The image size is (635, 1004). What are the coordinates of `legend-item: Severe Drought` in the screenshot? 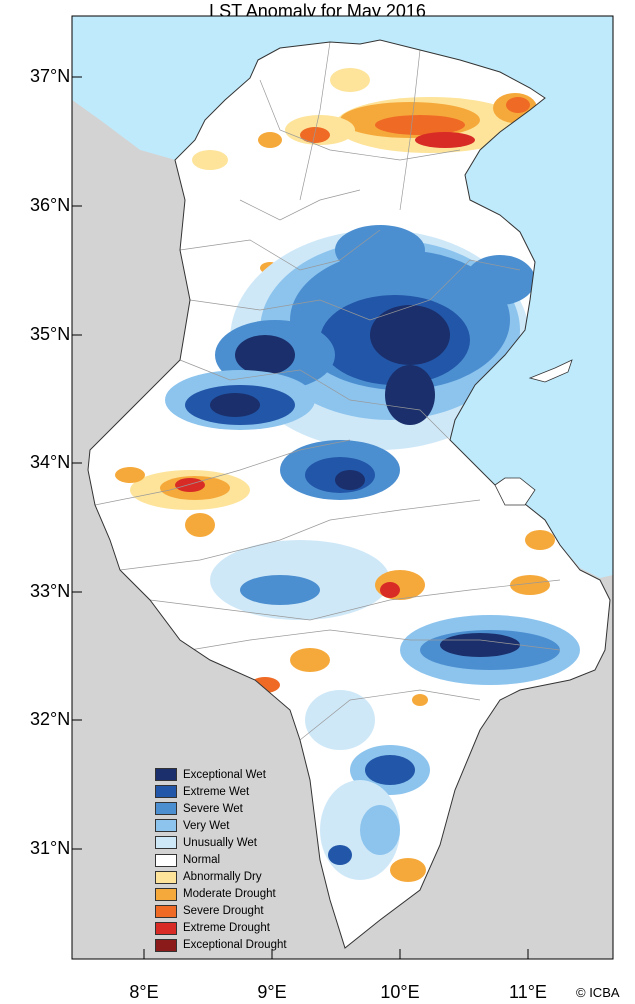 It's located at (221, 911).